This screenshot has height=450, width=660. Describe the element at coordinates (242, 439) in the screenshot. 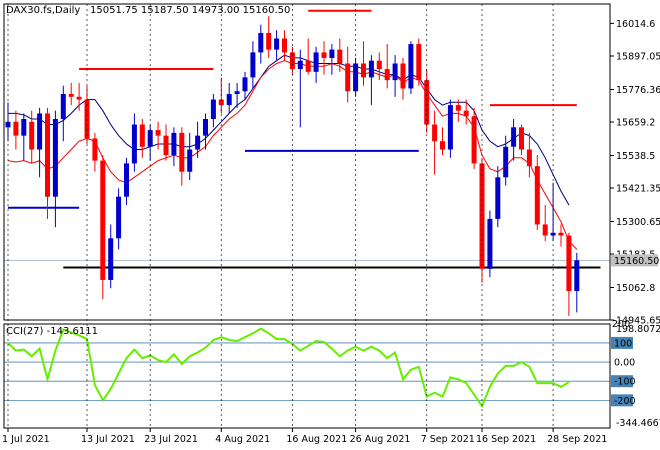

I see `time-tick-label: 4 Aug 2021` at that location.